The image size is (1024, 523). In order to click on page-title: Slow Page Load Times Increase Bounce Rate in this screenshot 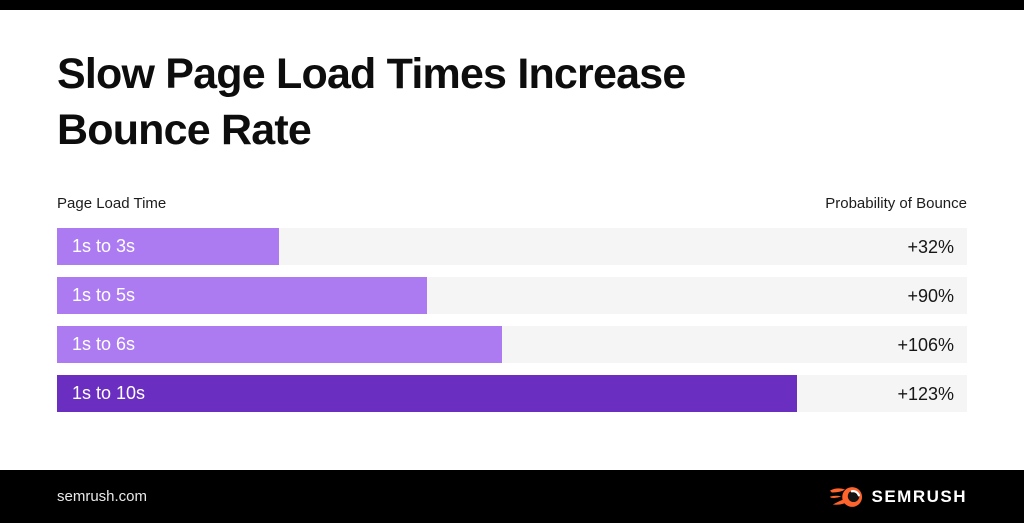, I will do `click(371, 102)`.